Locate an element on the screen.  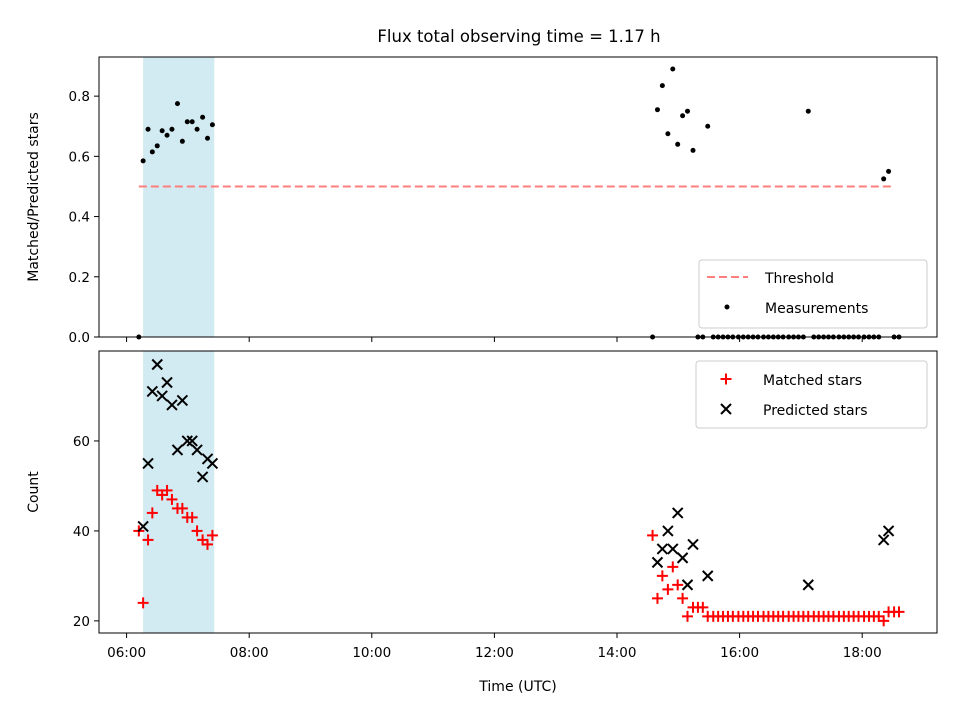
x-tick-label: 16:00 is located at coordinates (739, 653).